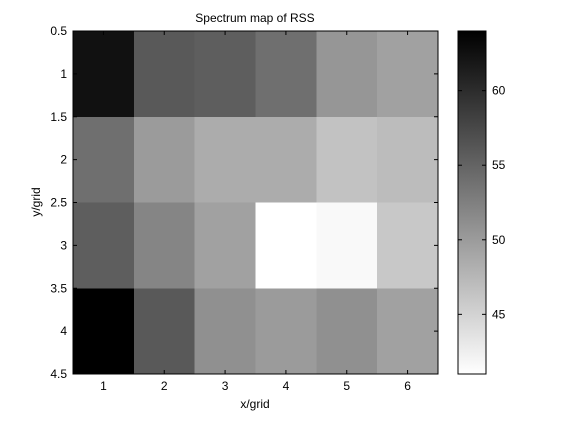  I want to click on y-tick-label: 3, so click(63, 245).